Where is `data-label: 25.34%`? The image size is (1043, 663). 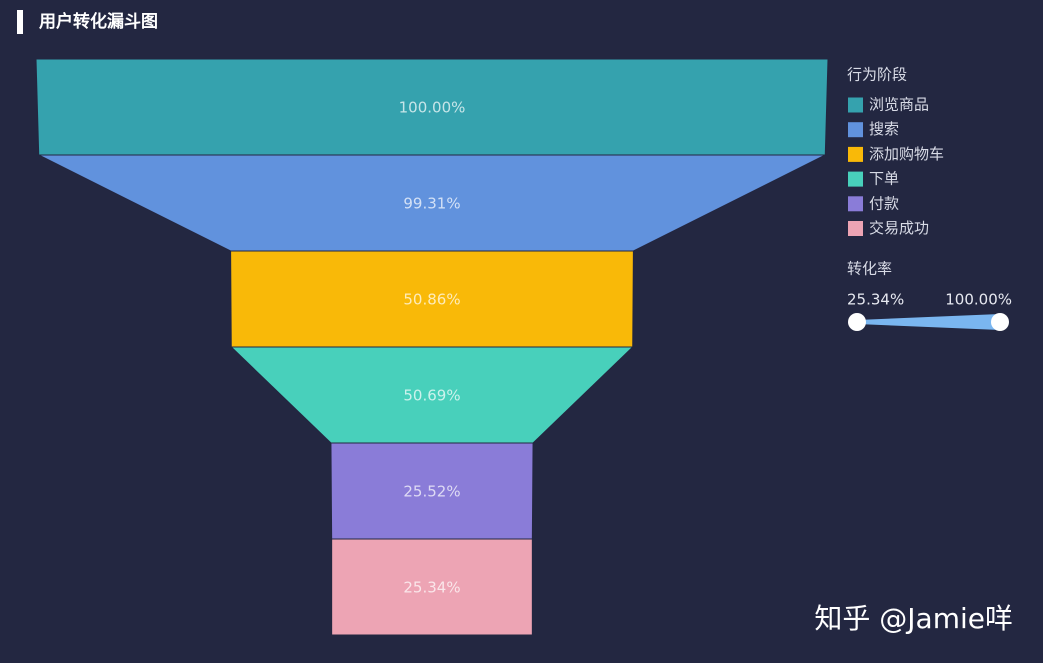
data-label: 25.34% is located at coordinates (431, 588).